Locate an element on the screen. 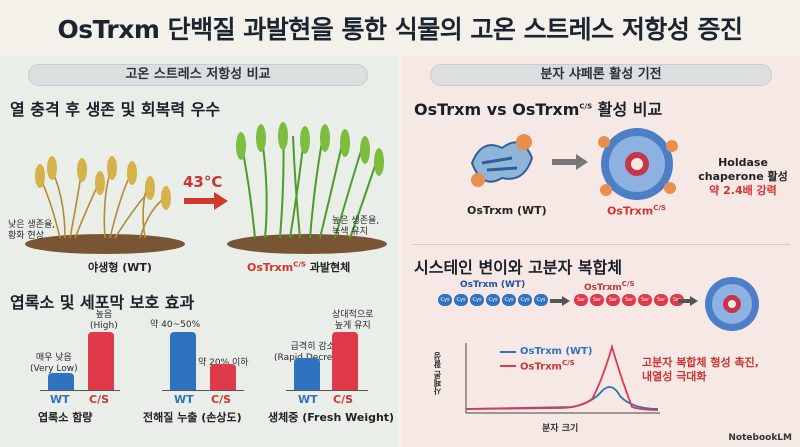 This screenshot has height=447, width=800. chart3-wt-label: WT is located at coordinates (308, 399).